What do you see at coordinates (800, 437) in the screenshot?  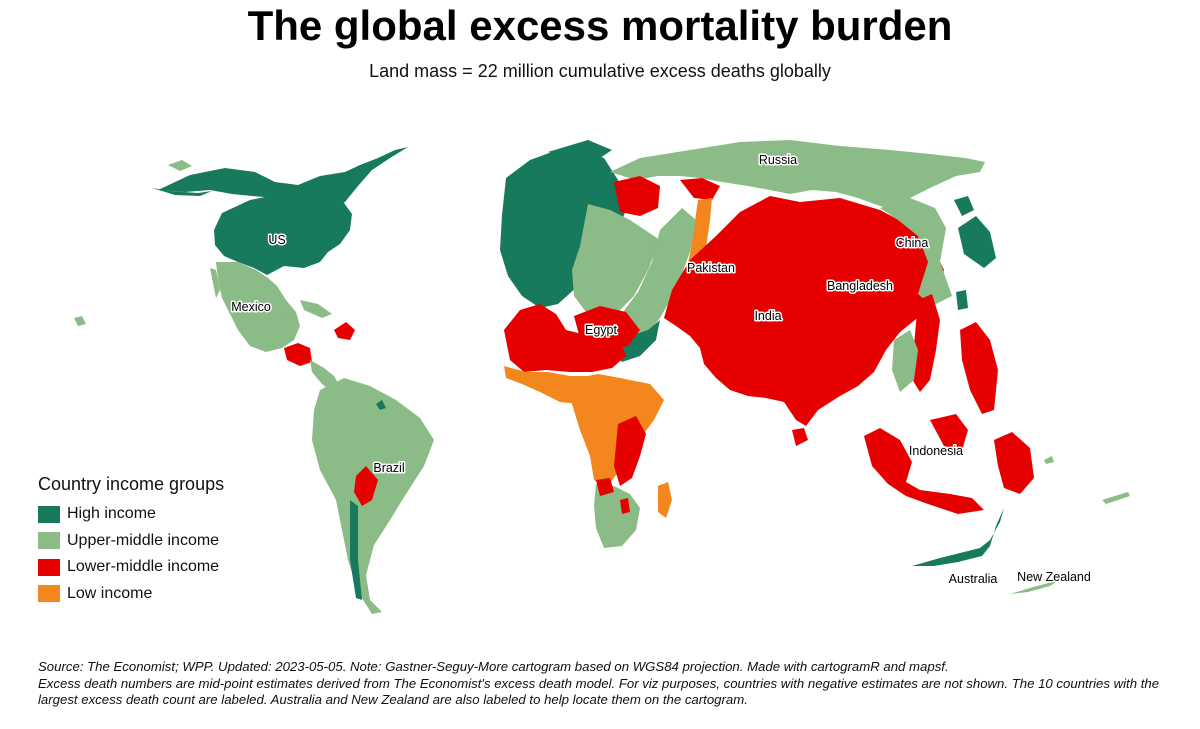 I see `region-sri-lanka` at bounding box center [800, 437].